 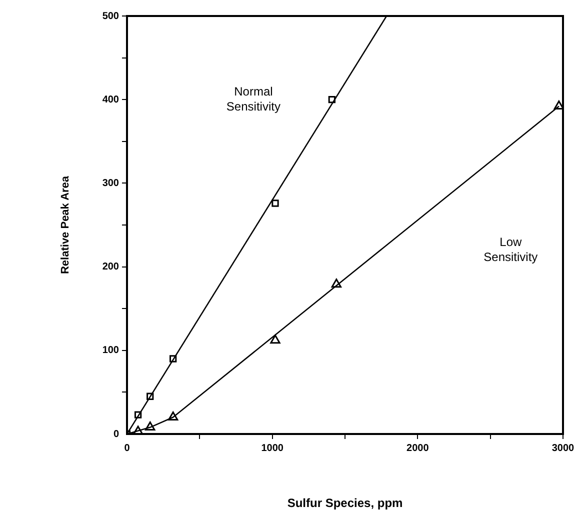 What do you see at coordinates (111, 183) in the screenshot?
I see `y-tick-label: 300` at bounding box center [111, 183].